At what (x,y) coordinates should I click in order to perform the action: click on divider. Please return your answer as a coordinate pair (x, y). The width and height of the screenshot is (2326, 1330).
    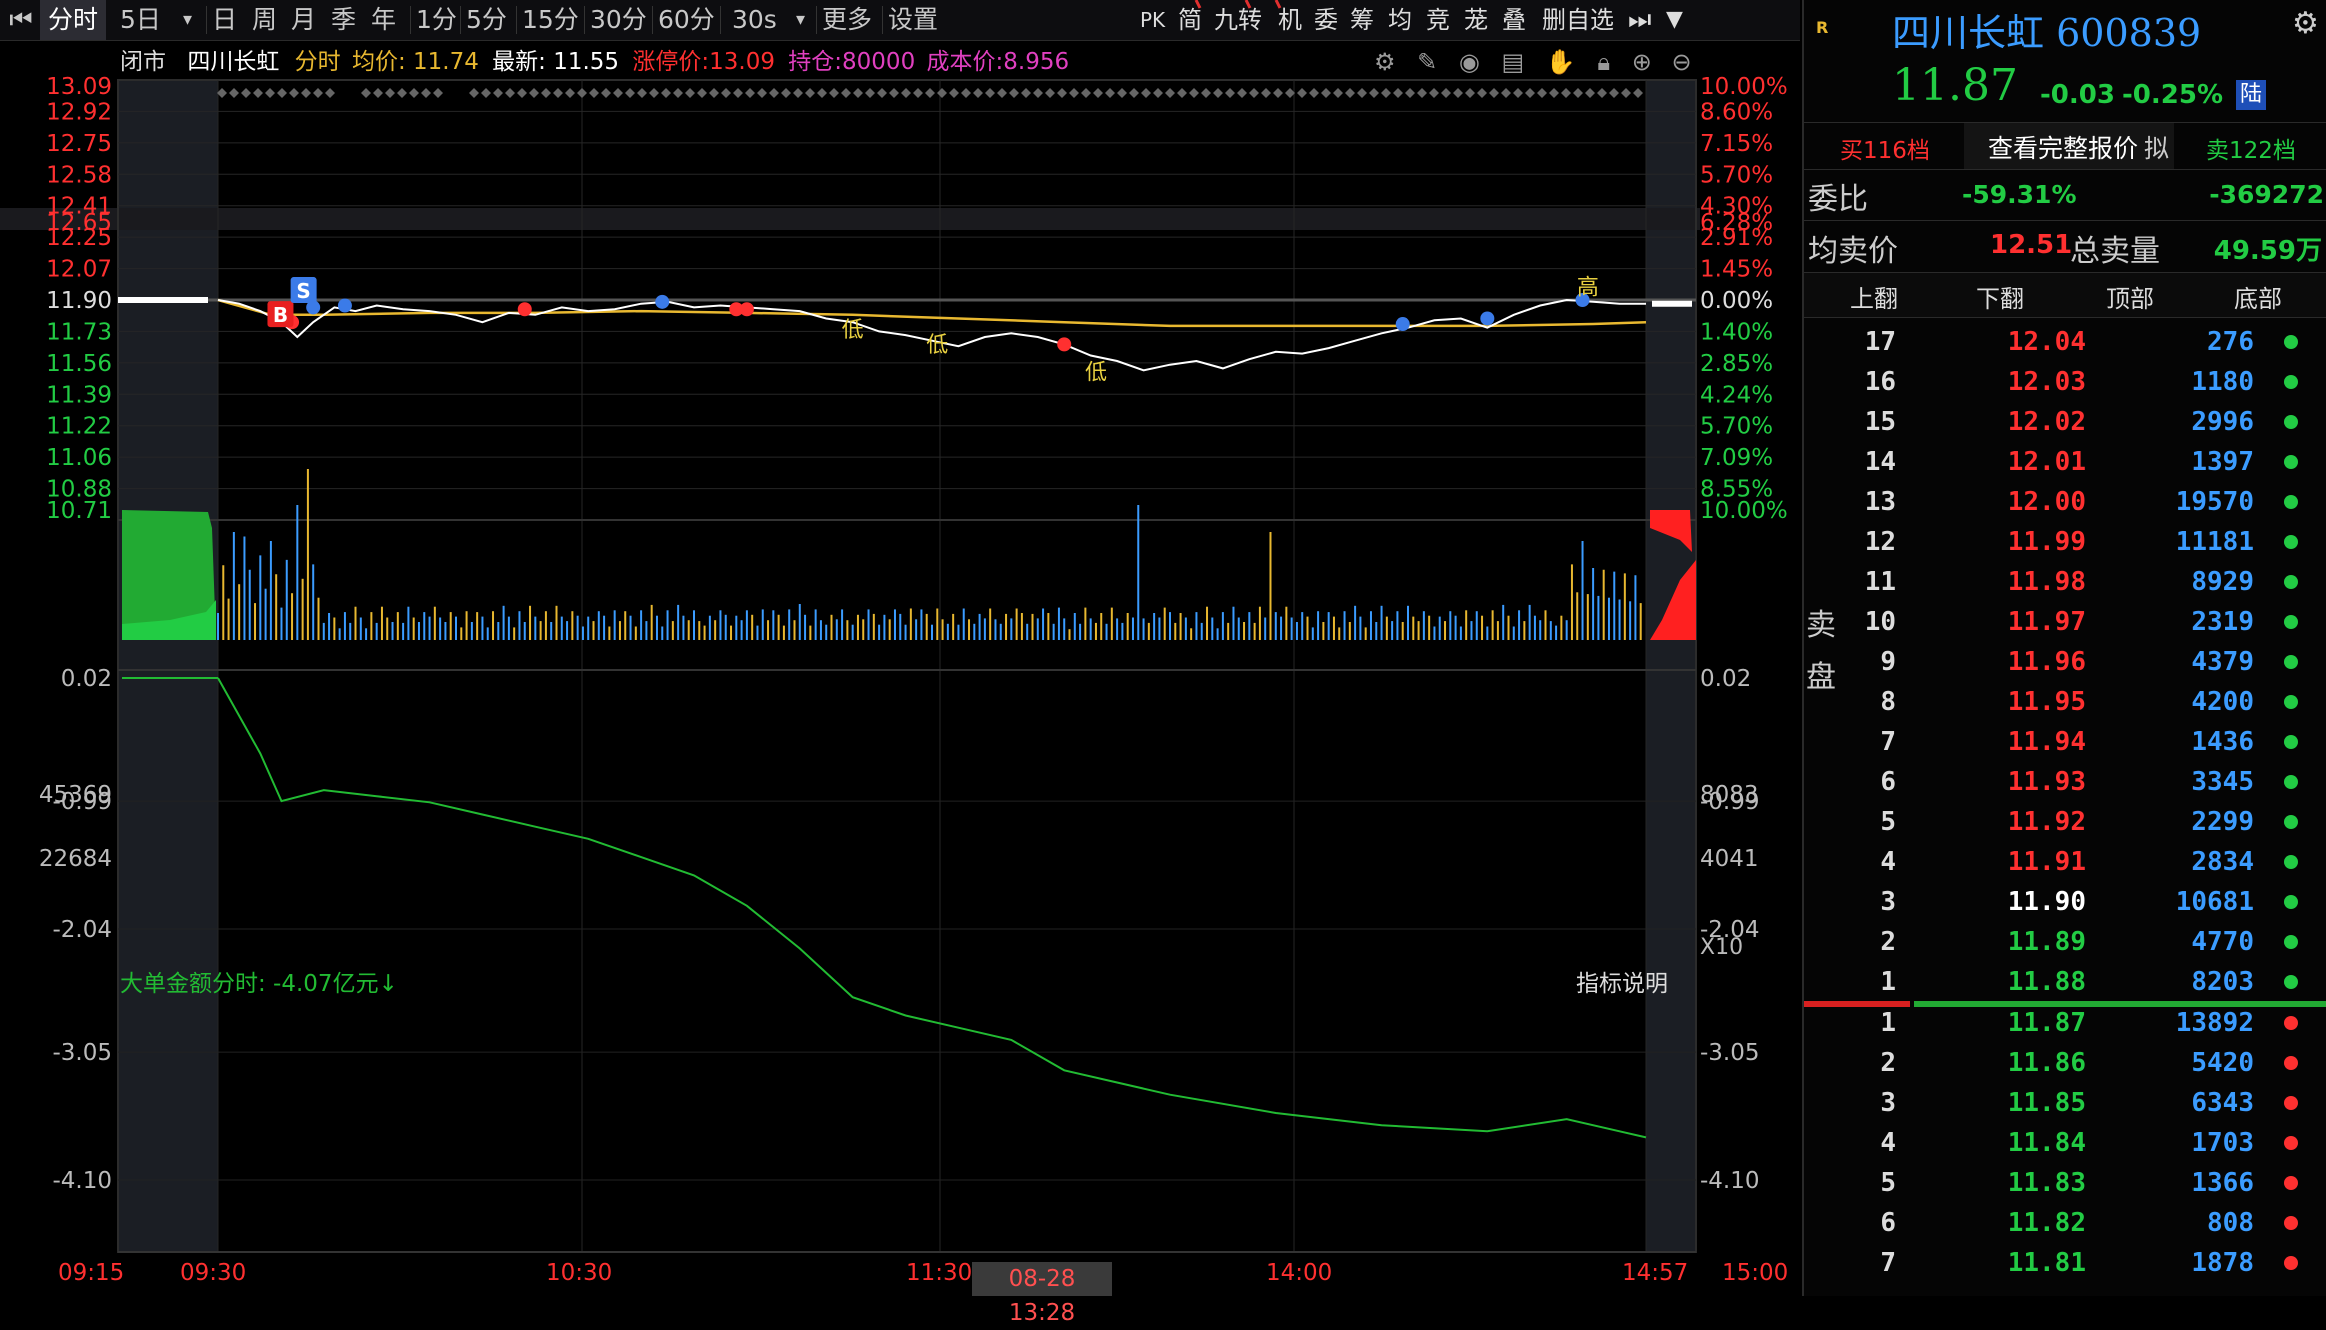
    Looking at the image, I should click on (2065, 220).